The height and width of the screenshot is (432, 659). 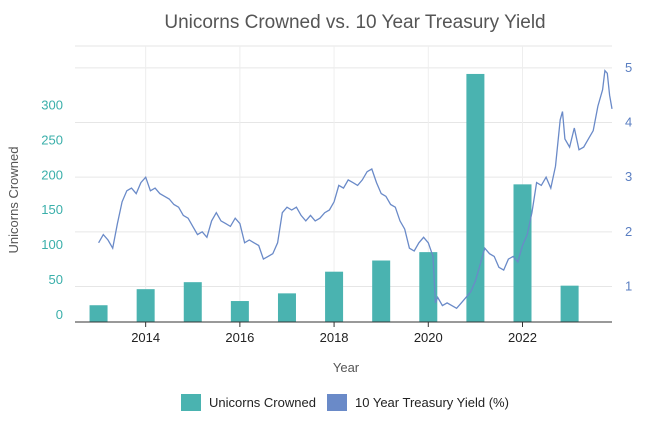 I want to click on right-axis-ticks: 1 2 3 4 5, so click(x=628, y=177).